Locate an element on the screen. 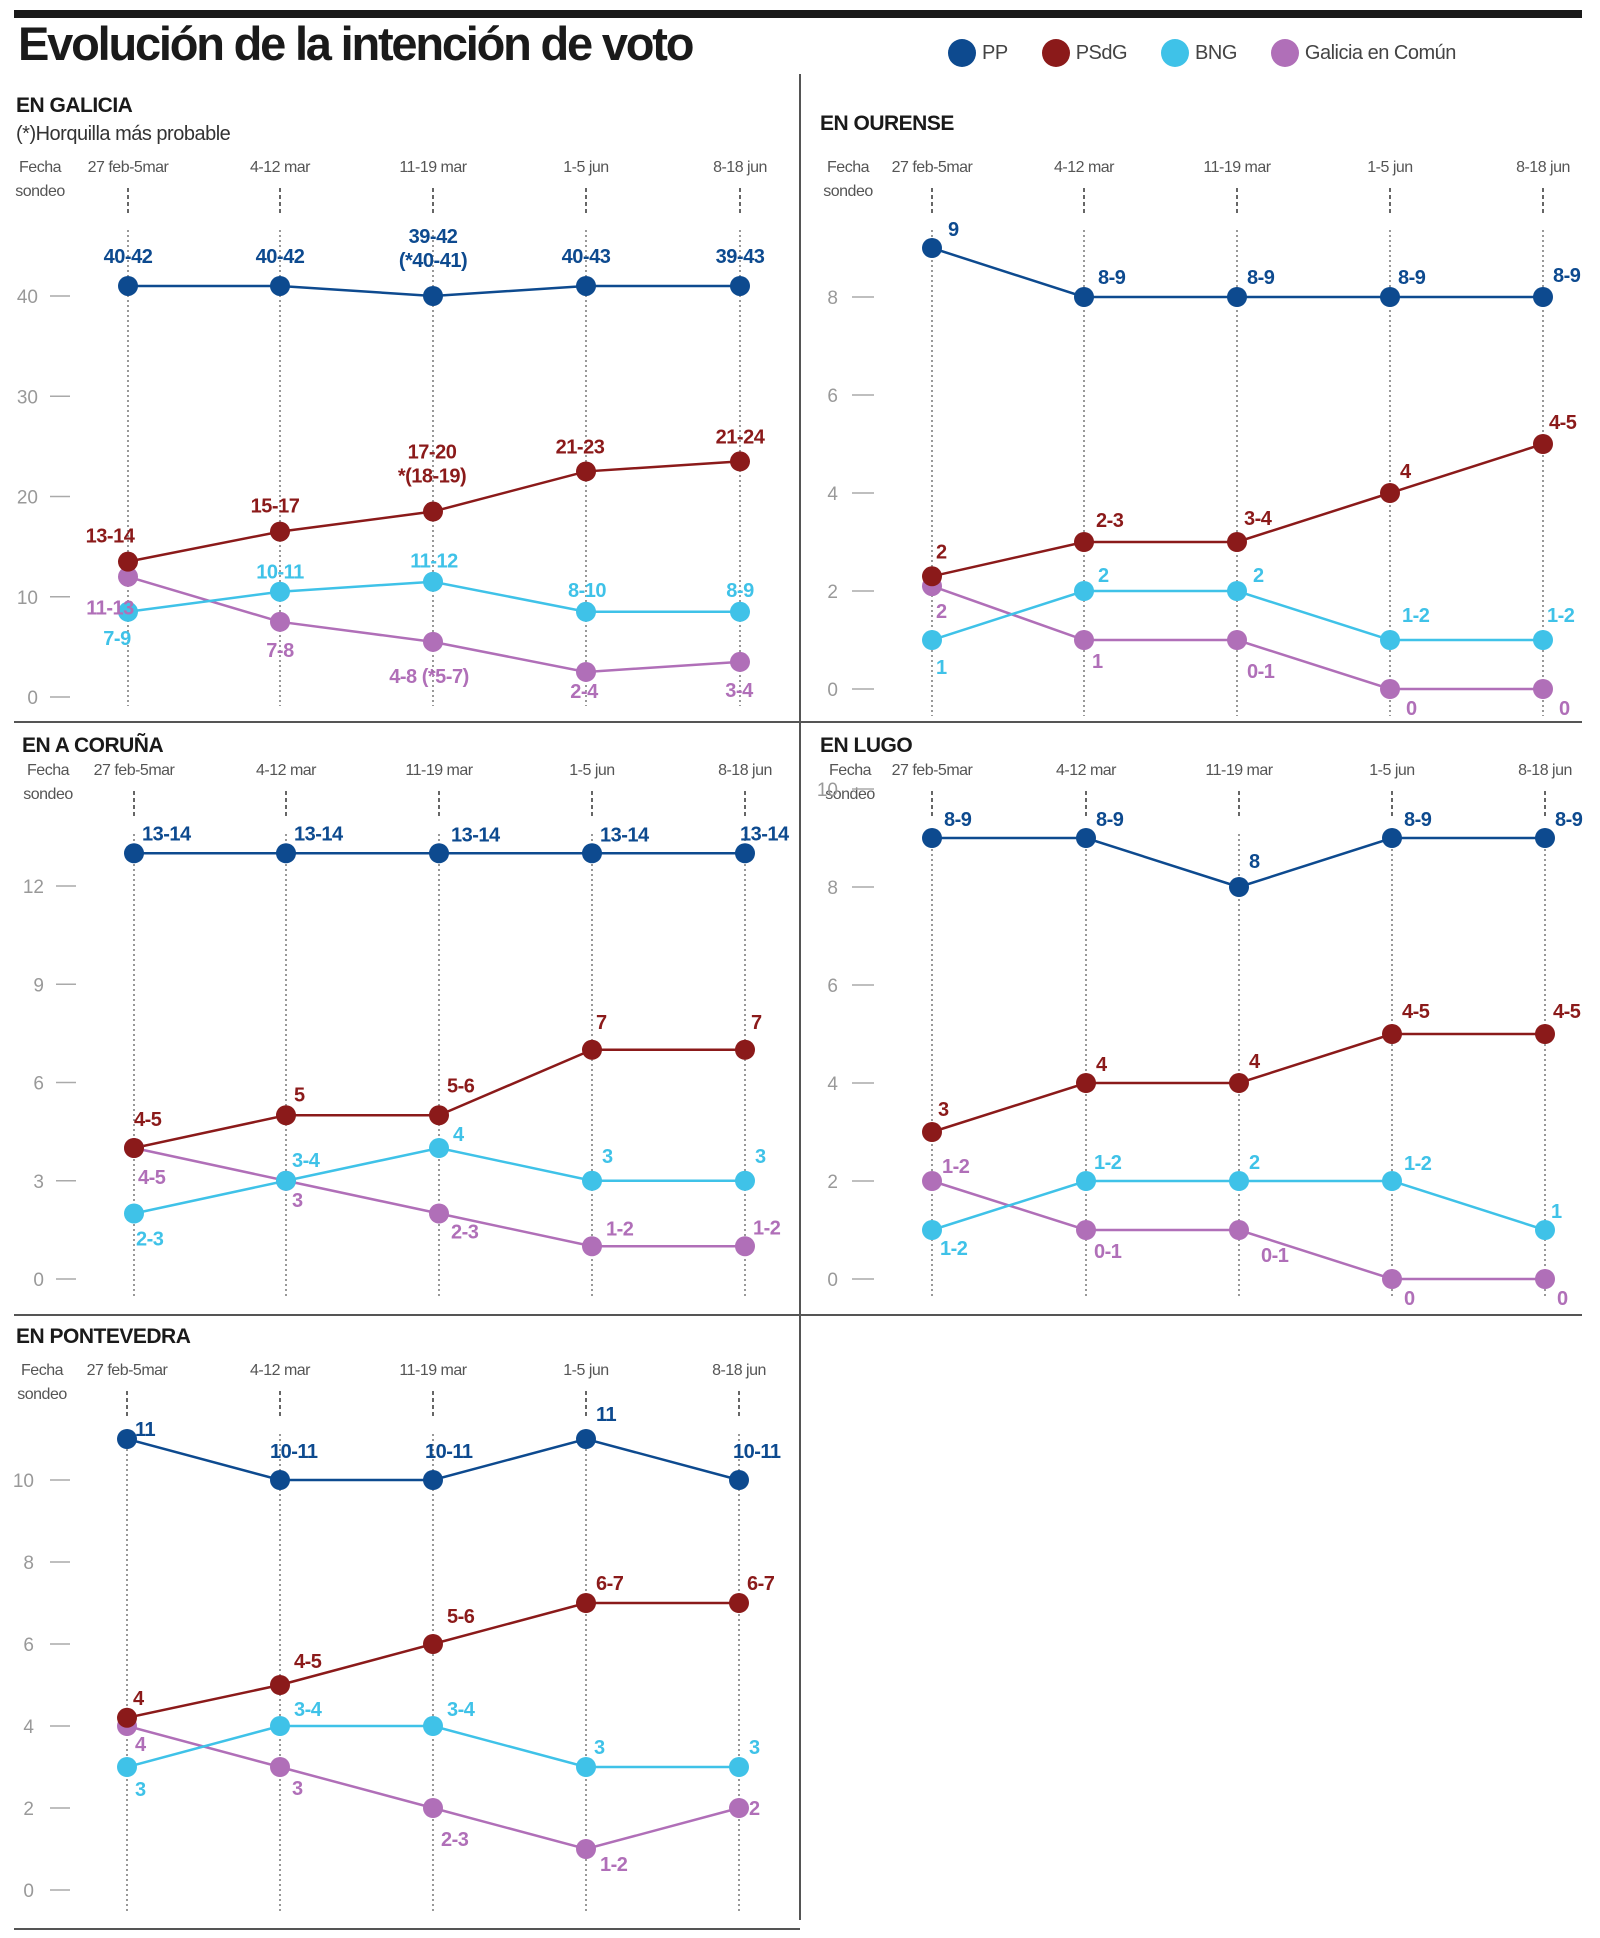 This screenshot has width=1600, height=1938. data-label-en-ourense-pp-1: 8-9 is located at coordinates (1112, 278).